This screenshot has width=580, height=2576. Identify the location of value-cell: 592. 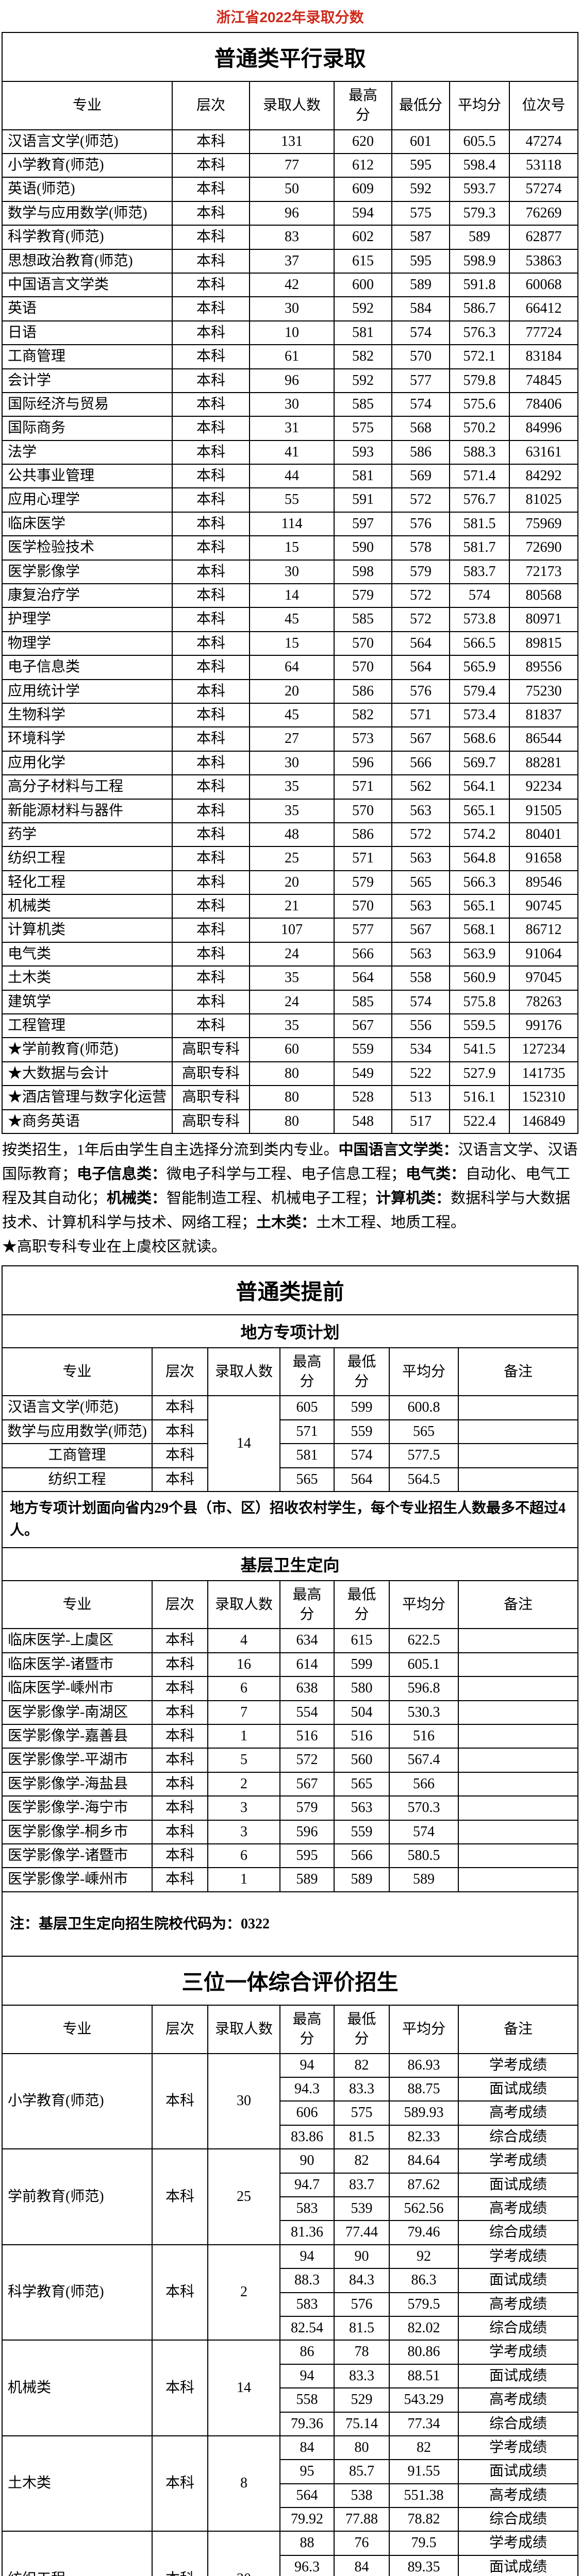
(362, 380).